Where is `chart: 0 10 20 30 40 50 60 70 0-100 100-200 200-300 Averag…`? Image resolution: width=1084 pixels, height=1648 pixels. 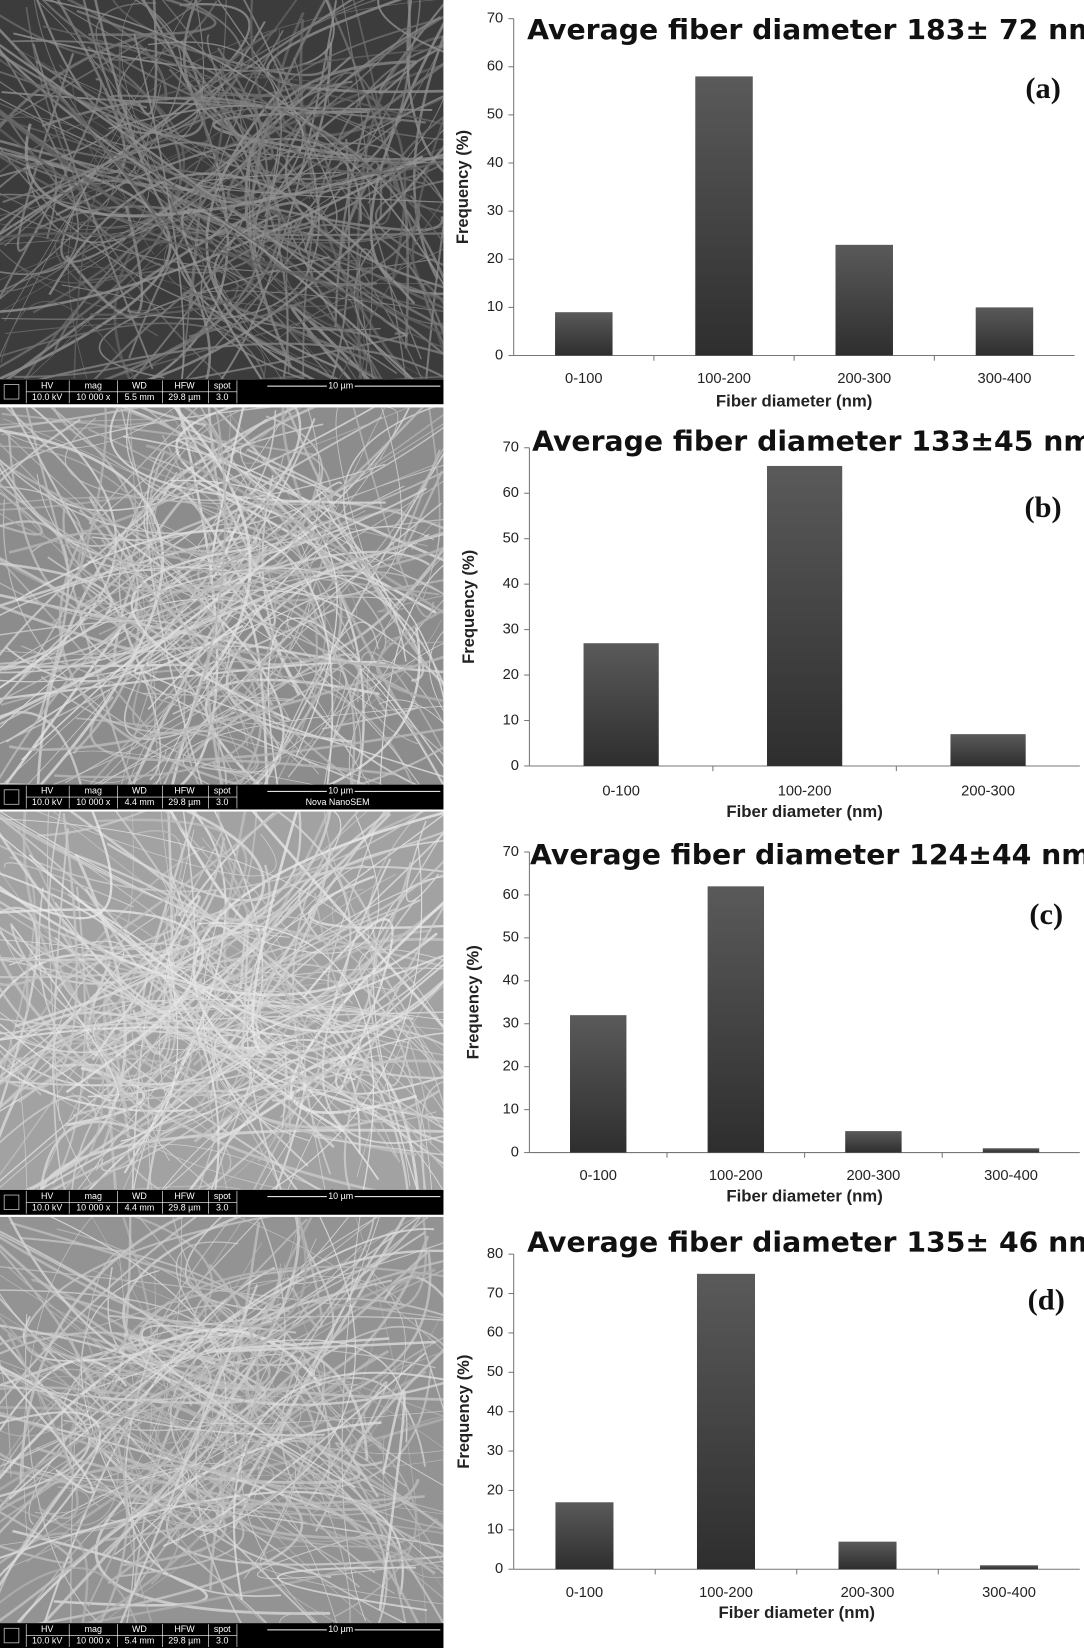 chart: 0 10 20 30 40 50 60 70 0-100 100-200 200-300 Averag… is located at coordinates (771, 623).